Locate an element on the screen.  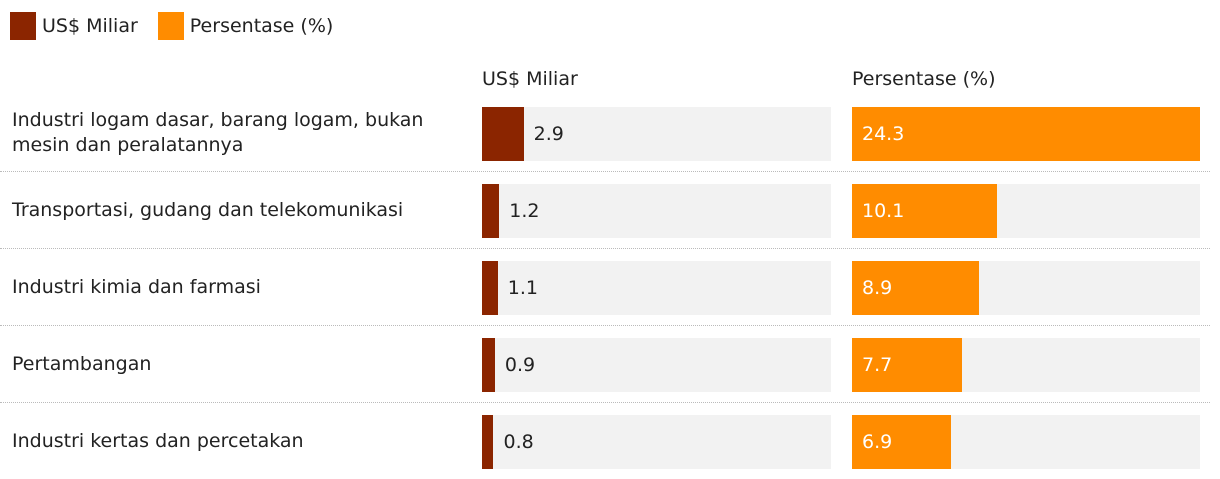
legend: US$ Miliar Persentase (%) is located at coordinates (181, 26).